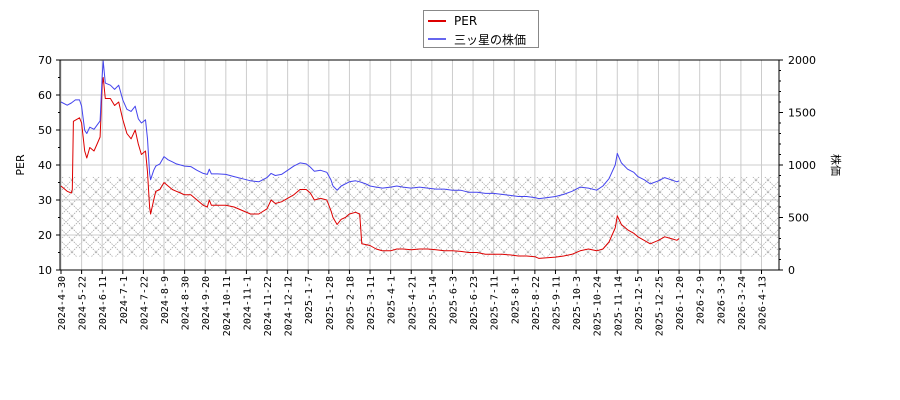  What do you see at coordinates (556, 303) in the screenshot?
I see `svg-text: 2025-9-11` at bounding box center [556, 303].